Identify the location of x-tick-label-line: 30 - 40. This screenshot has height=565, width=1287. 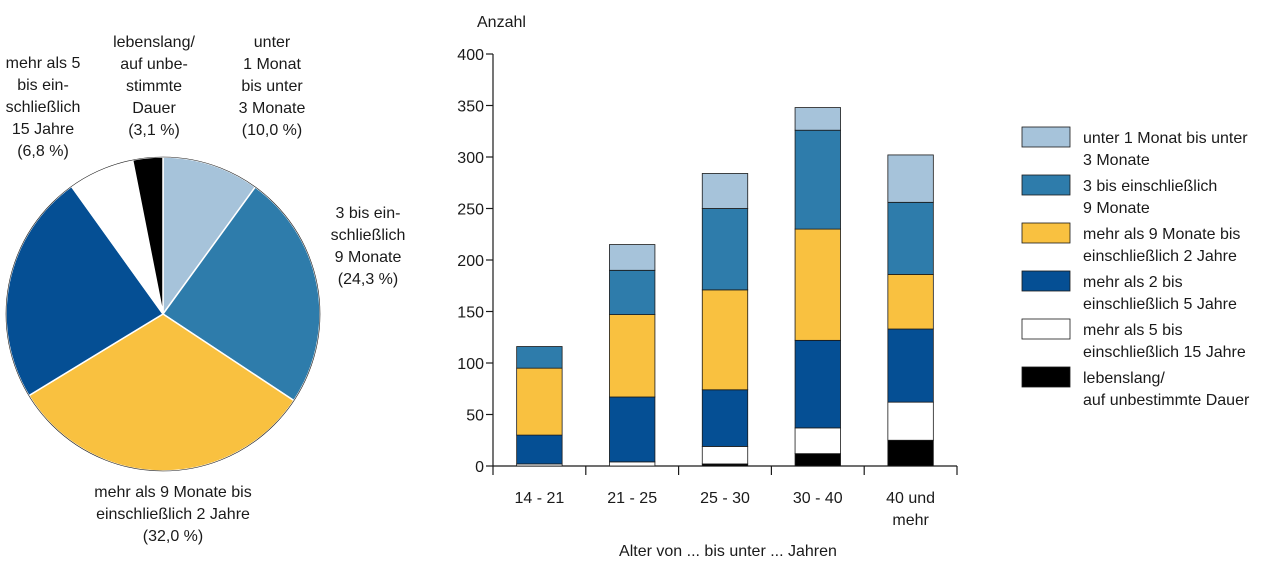
(818, 498).